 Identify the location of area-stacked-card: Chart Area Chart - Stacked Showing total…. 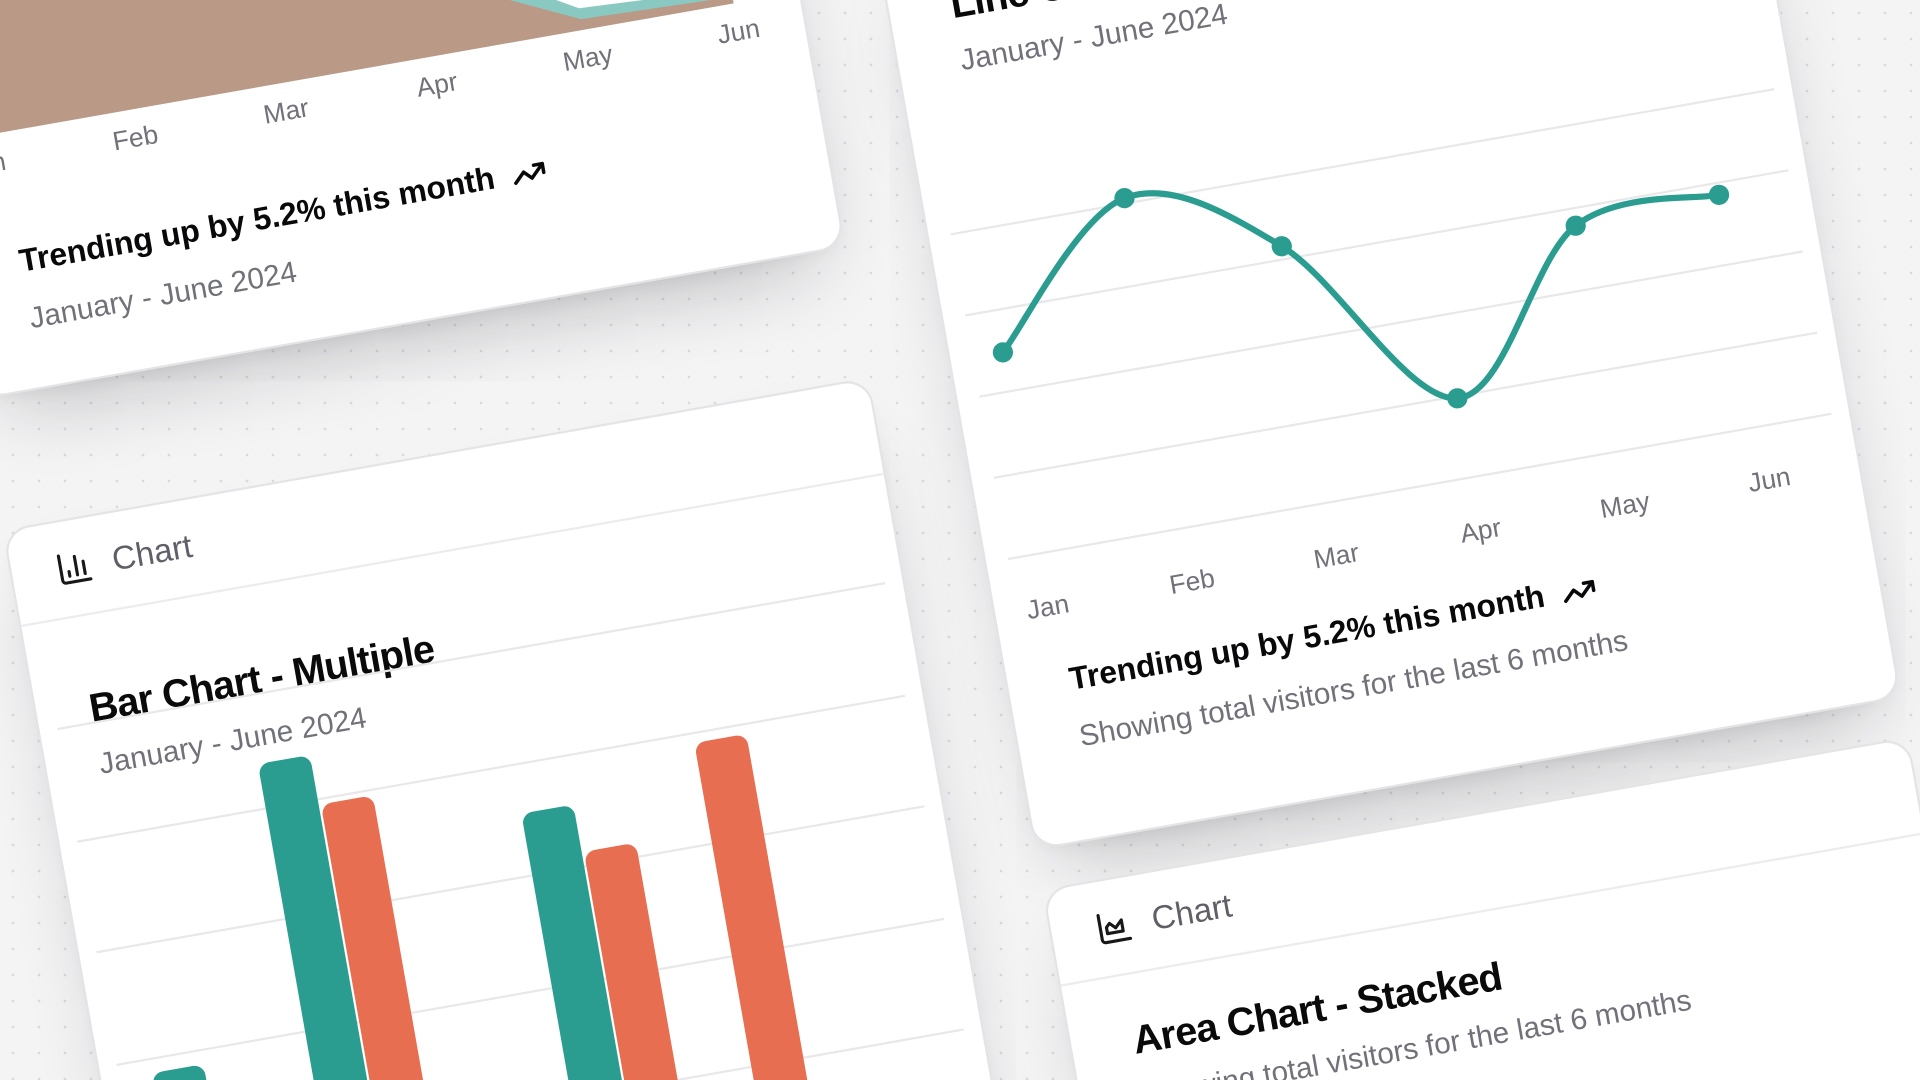
(1480, 908).